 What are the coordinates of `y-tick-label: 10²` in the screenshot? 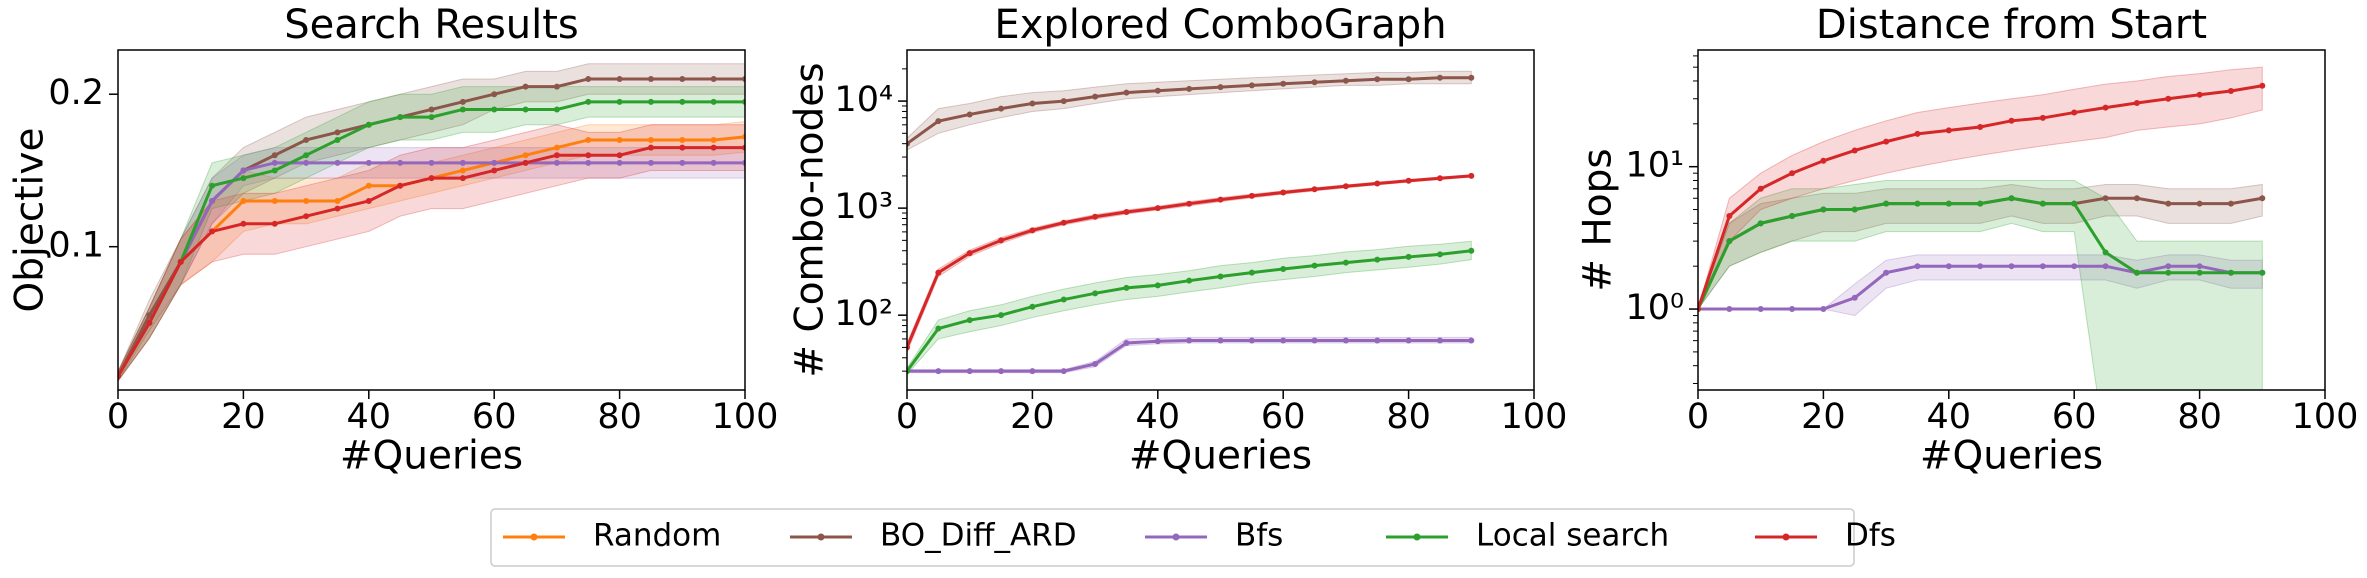 It's located at (863, 314).